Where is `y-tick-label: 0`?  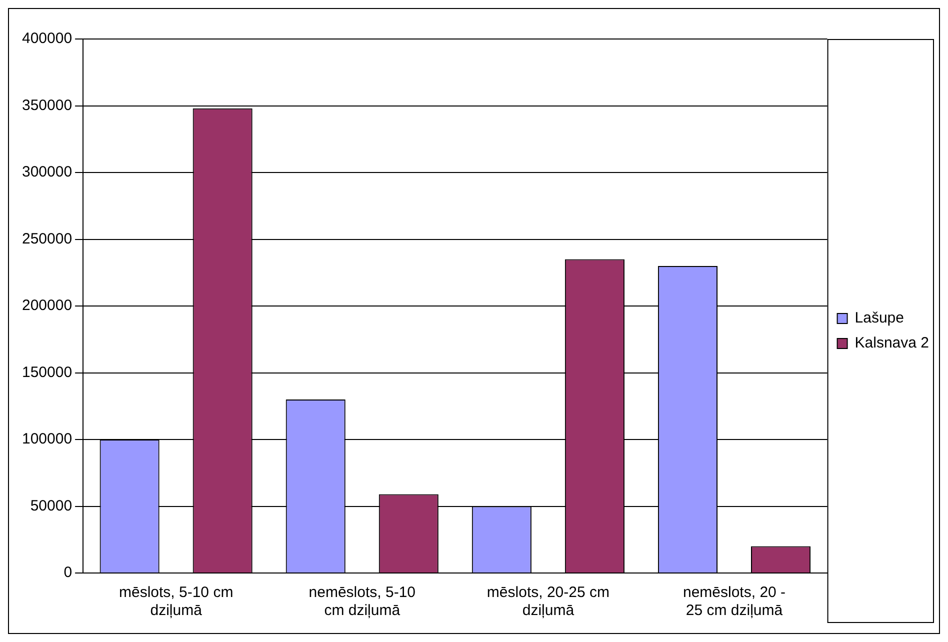 y-tick-label: 0 is located at coordinates (68, 573).